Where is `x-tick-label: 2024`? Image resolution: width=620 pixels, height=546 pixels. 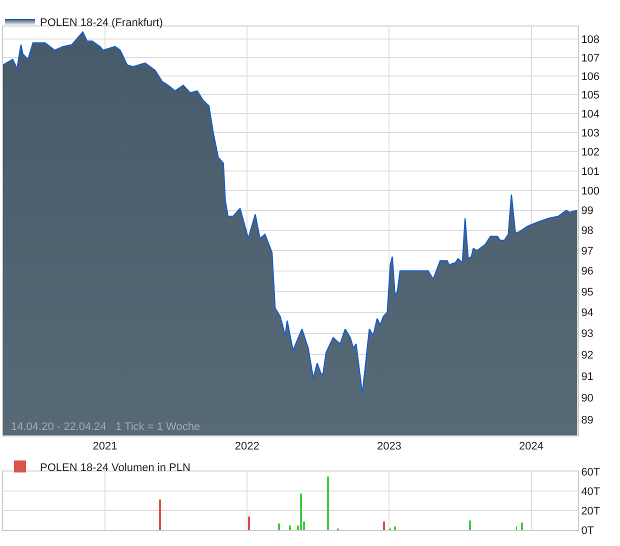 x-tick-label: 2024 is located at coordinates (531, 446).